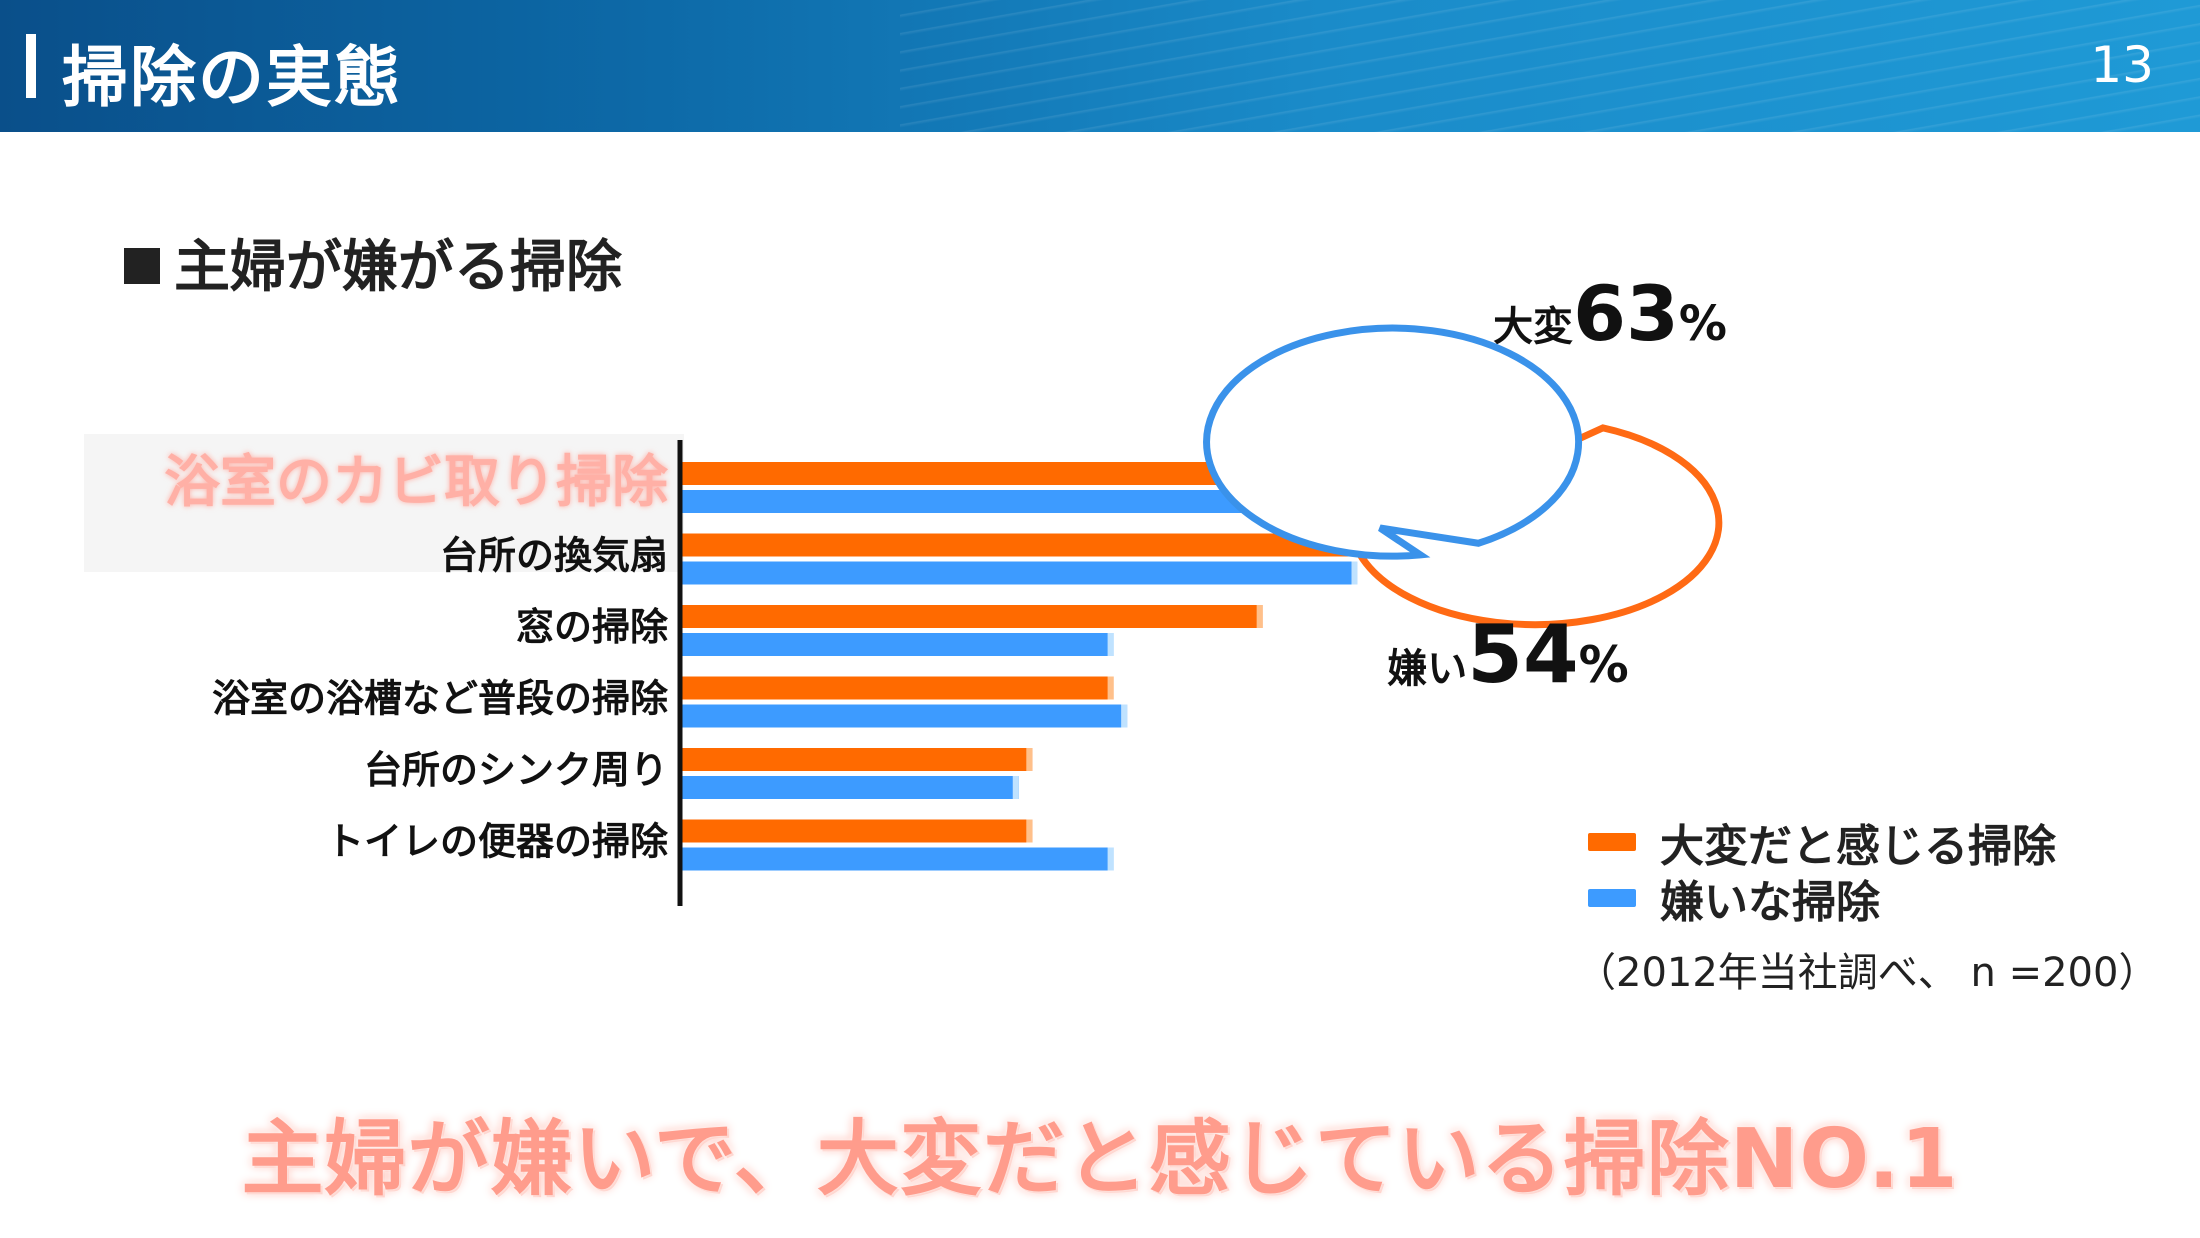 The image size is (2200, 1238). I want to click on callout-dislike-bubble, so click(1393, 442).